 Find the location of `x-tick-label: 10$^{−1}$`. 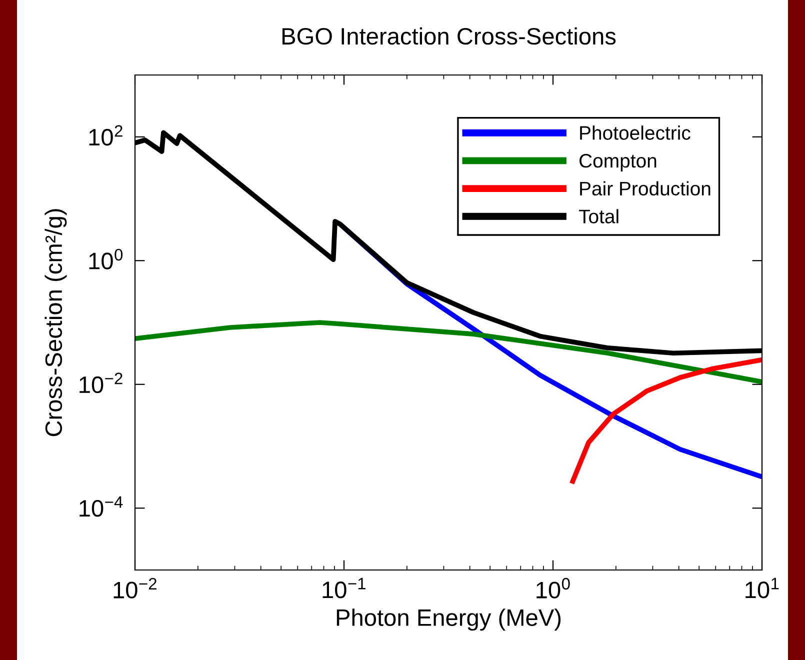

x-tick-label: 10$^{−1}$ is located at coordinates (344, 588).